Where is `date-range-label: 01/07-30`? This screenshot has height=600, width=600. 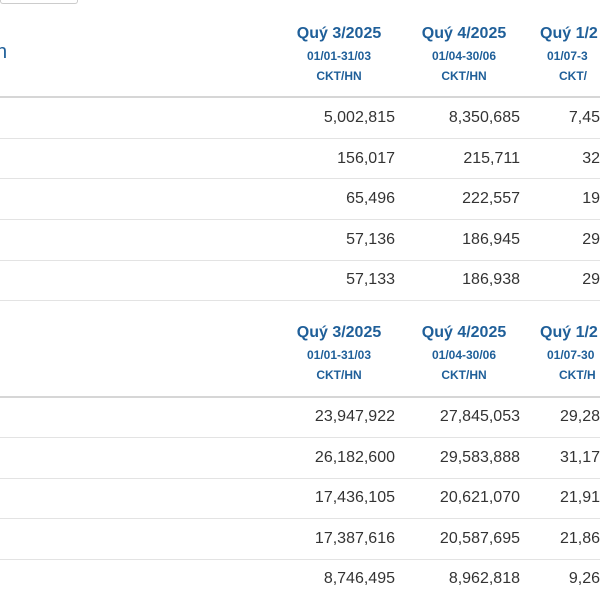
date-range-label: 01/07-30 is located at coordinates (571, 355).